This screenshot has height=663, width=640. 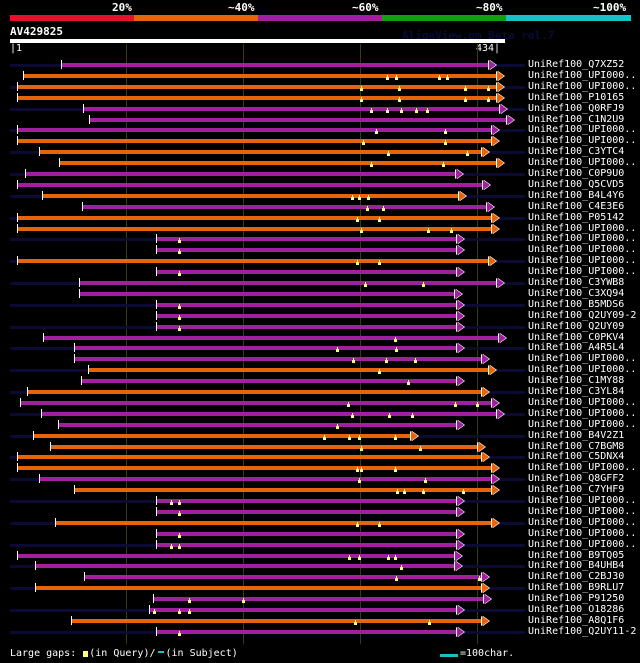 I want to click on hit-label: UniRef100_C1MY88, so click(x=576, y=381).